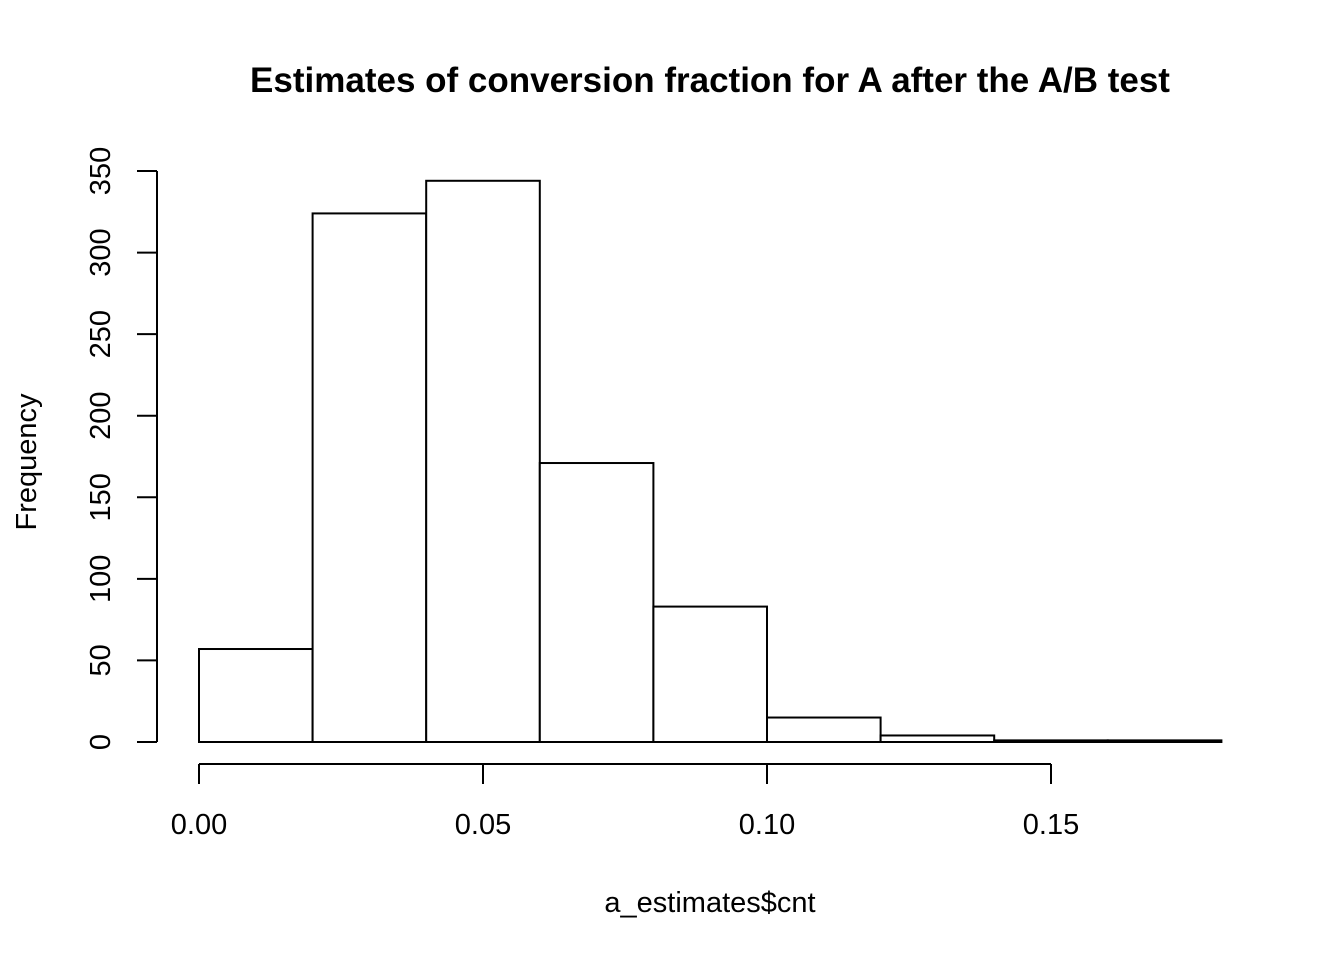  Describe the element at coordinates (767, 825) in the screenshot. I see `x-tick-label-2: 0.10` at that location.